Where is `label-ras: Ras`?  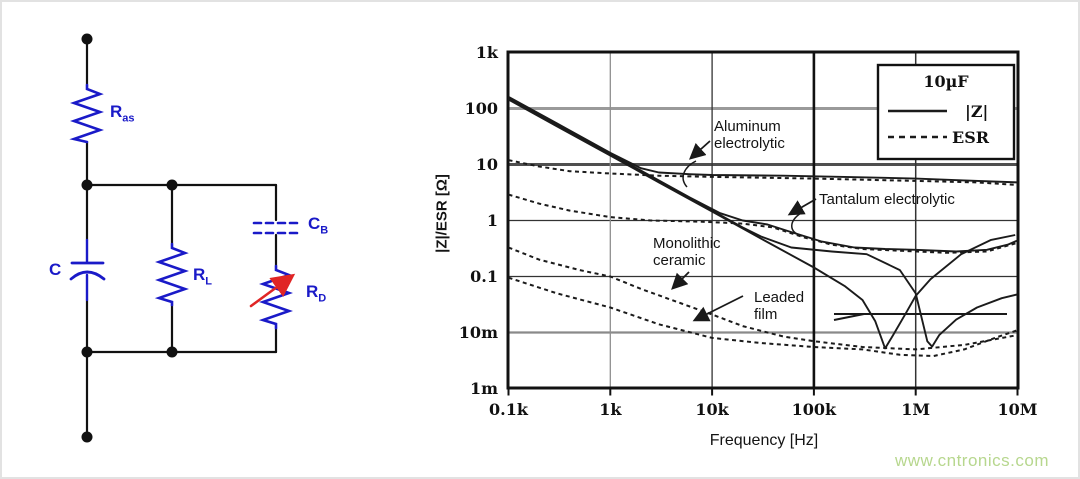
label-ras: Ras is located at coordinates (122, 113).